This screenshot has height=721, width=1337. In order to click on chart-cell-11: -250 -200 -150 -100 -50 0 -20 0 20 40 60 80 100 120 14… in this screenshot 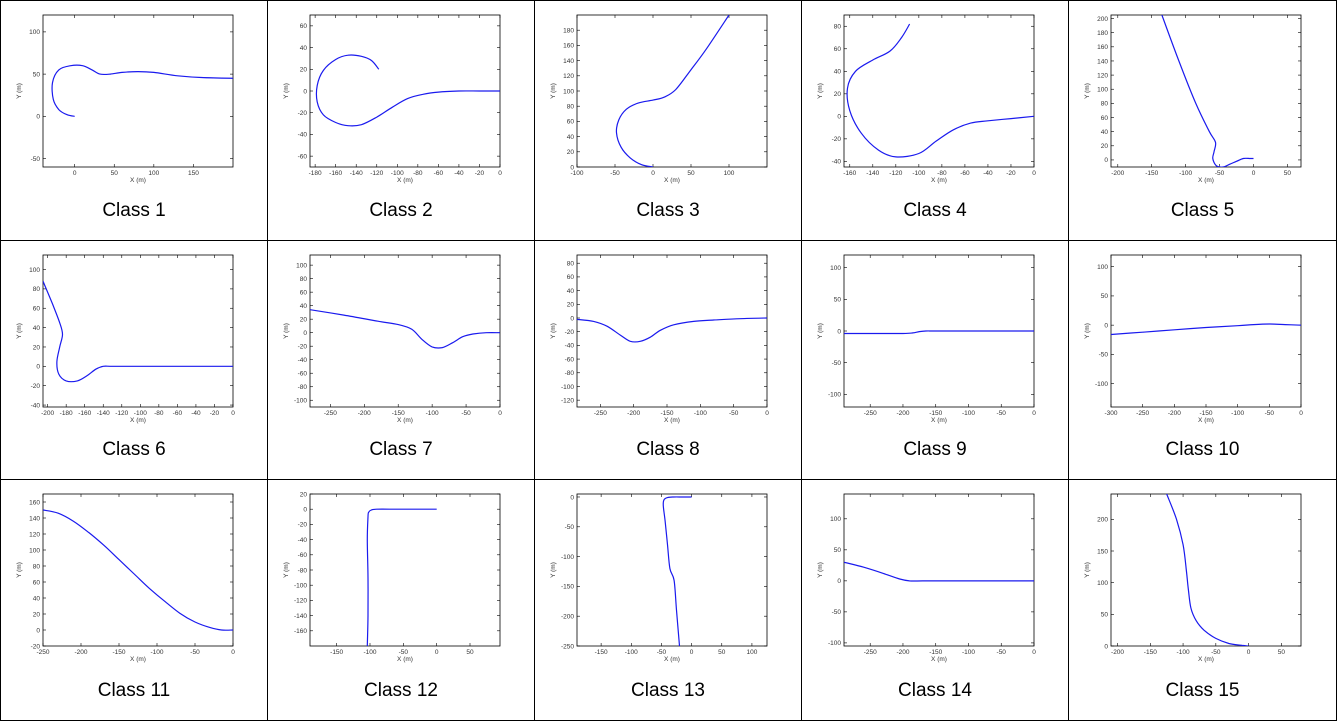, I will do `click(134, 600)`.